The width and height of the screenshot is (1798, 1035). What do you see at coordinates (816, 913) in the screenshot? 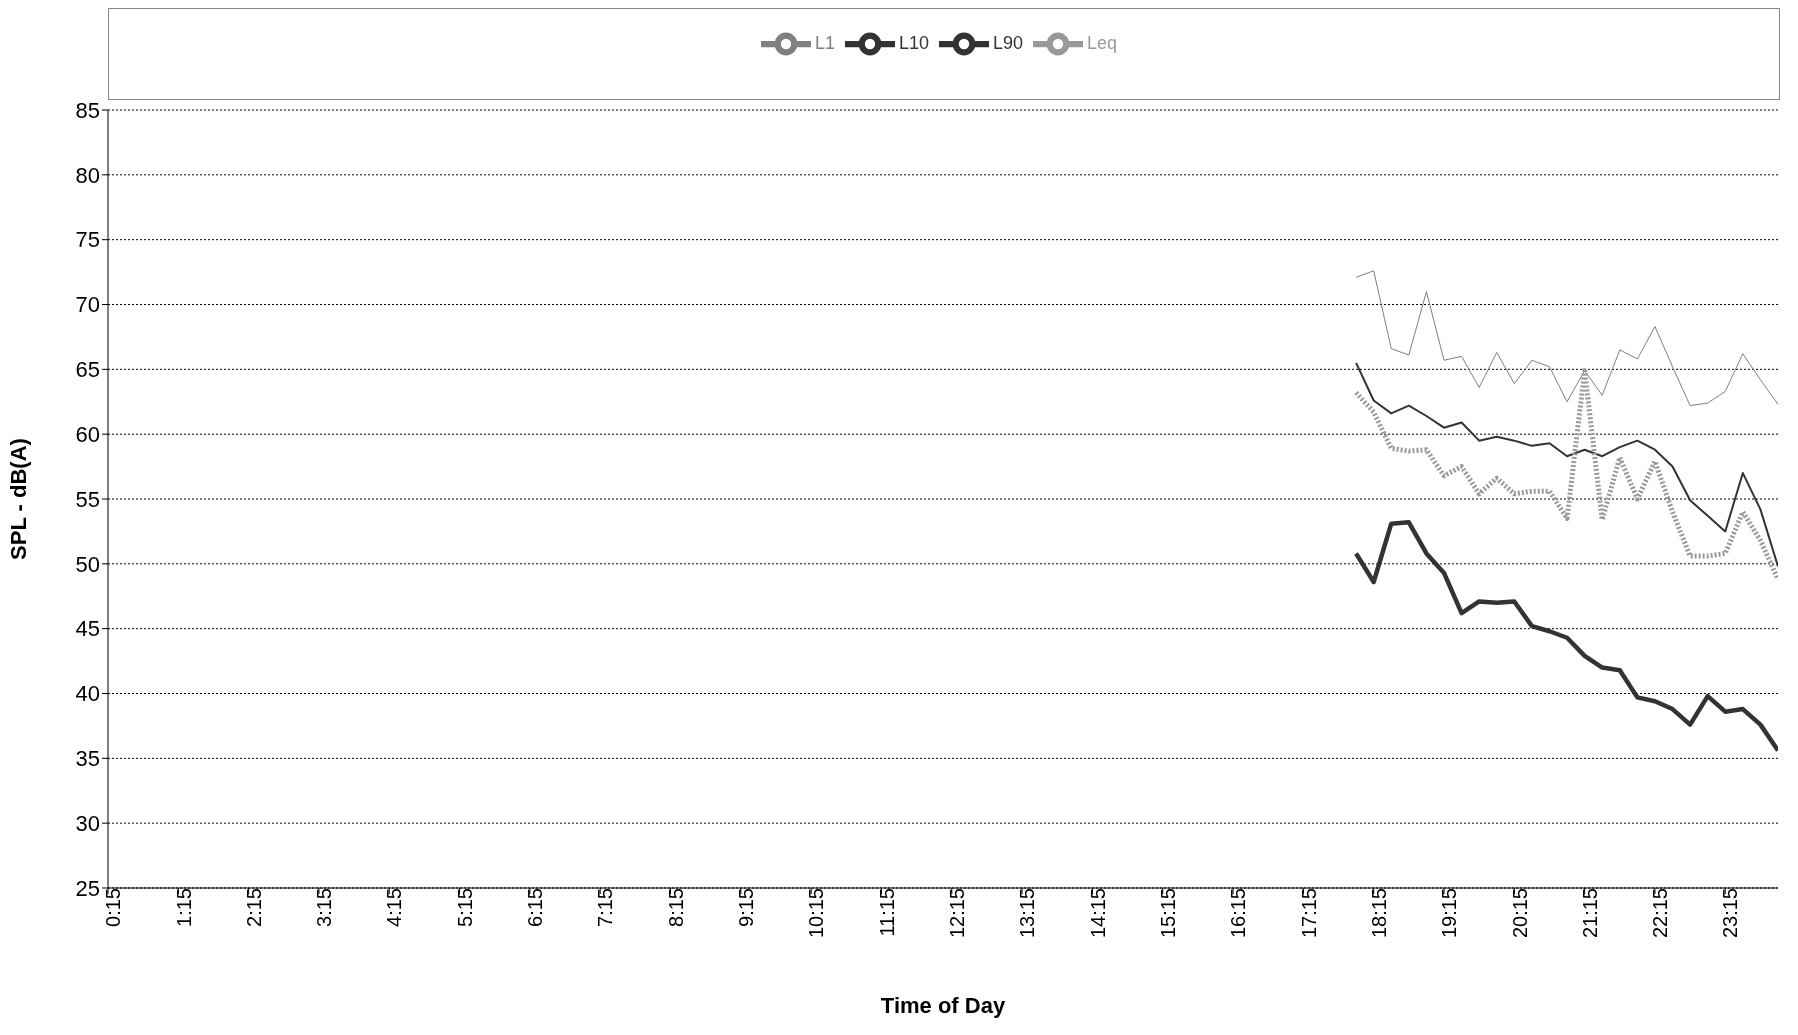
I see `x-tick-label: 10:15` at bounding box center [816, 913].